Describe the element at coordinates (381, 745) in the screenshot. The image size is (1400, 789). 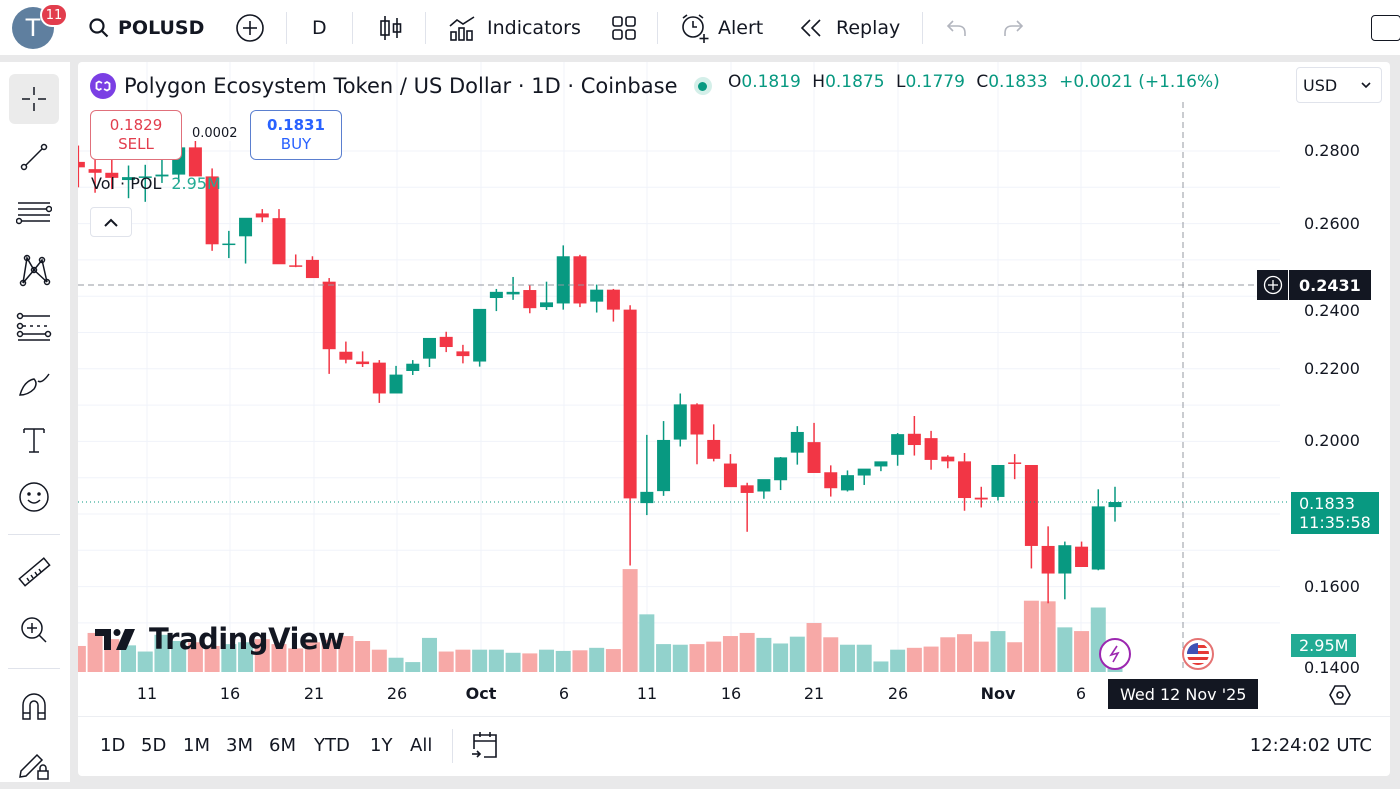
I see `range-button-1y: 1Y` at that location.